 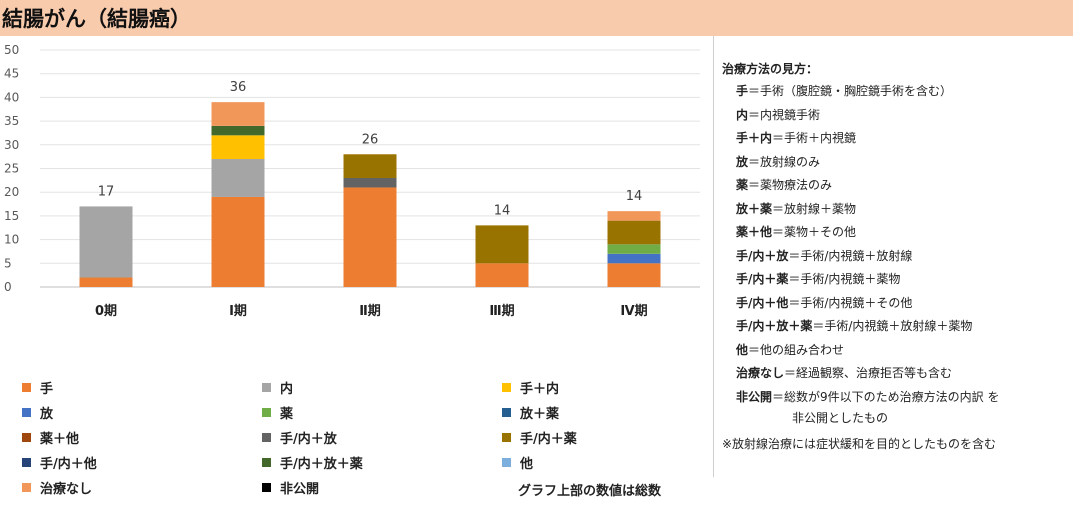 What do you see at coordinates (321, 464) in the screenshot?
I see `legend-label: 手/内＋放＋薬` at bounding box center [321, 464].